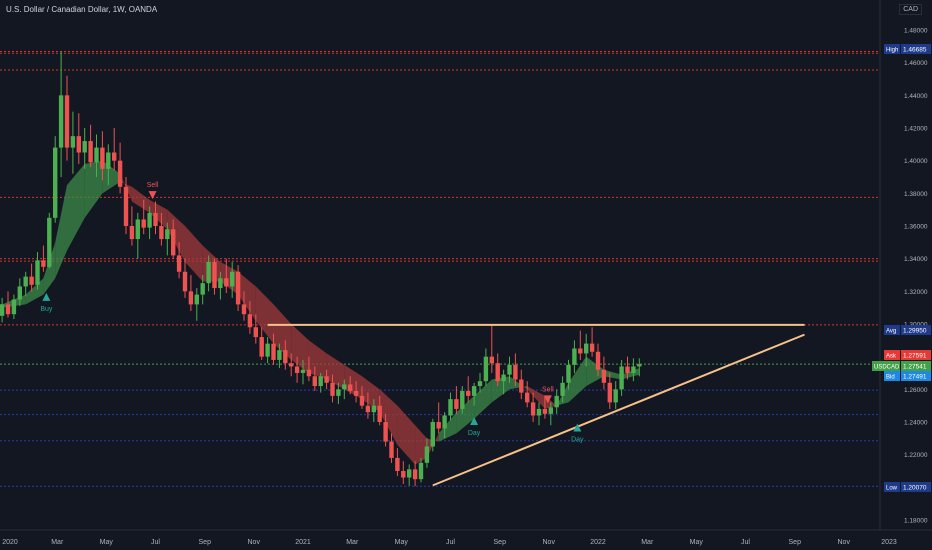  I want to click on y-tick-label: 1.24000, so click(916, 423).